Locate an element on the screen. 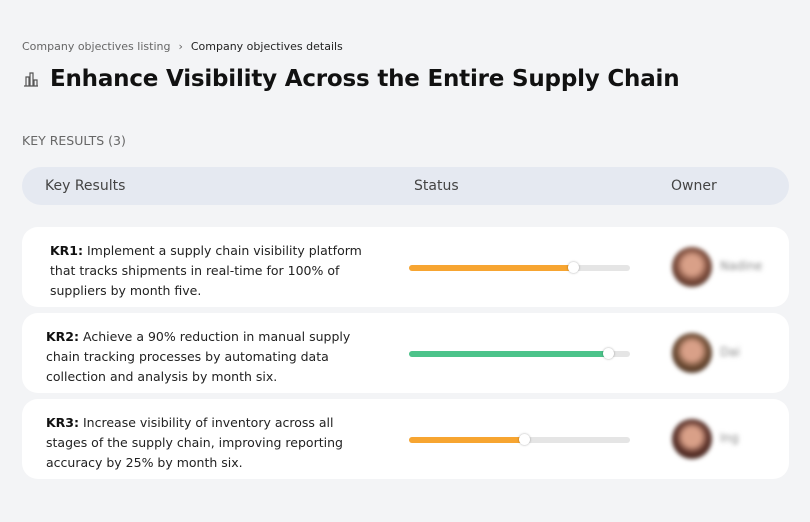 The width and height of the screenshot is (810, 522). column-header-status: Status is located at coordinates (436, 186).